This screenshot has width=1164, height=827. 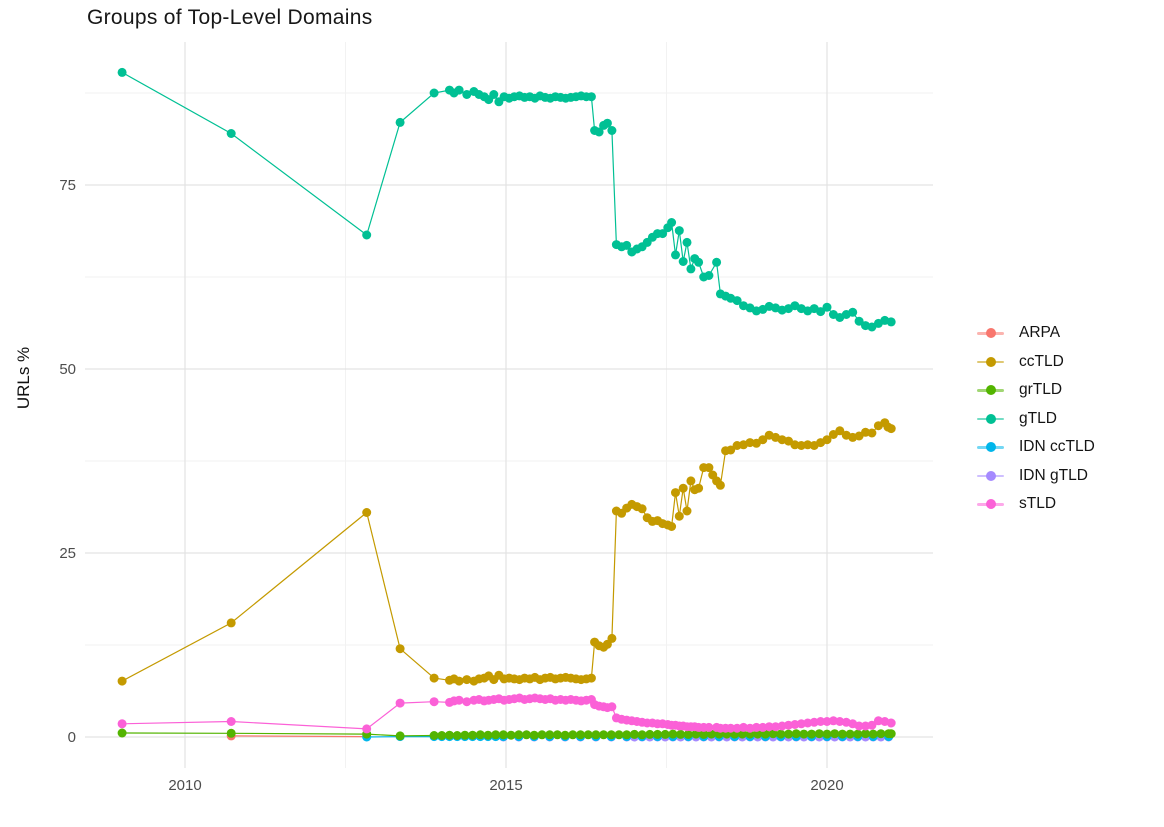 I want to click on chart-title: Groups of Top-Level Domains, so click(x=230, y=17).